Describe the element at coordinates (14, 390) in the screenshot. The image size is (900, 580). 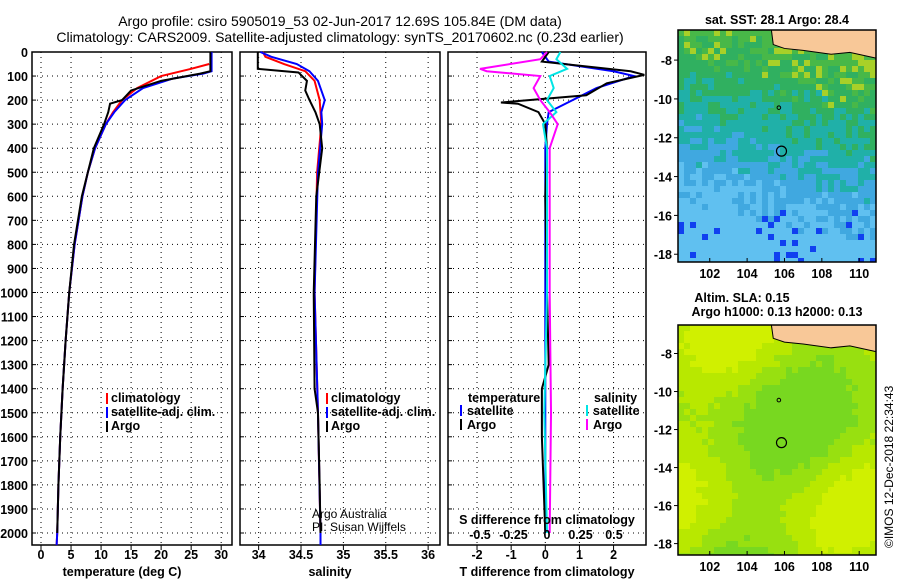
I see `y-tick-label: 1400` at that location.